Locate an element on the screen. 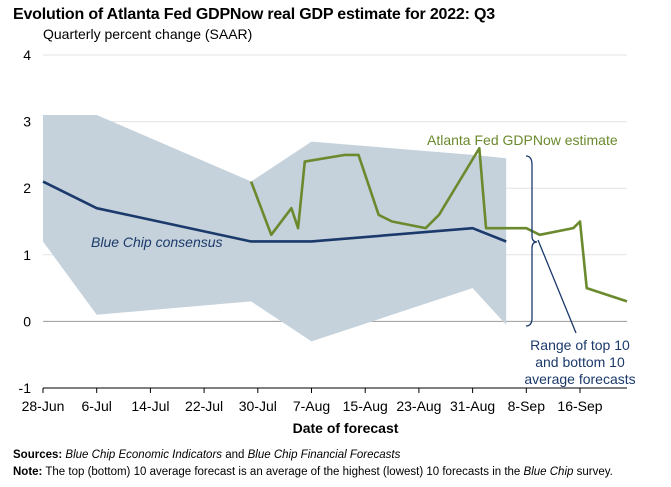 The height and width of the screenshot is (487, 671). y-tick-label: 1 is located at coordinates (27, 255).